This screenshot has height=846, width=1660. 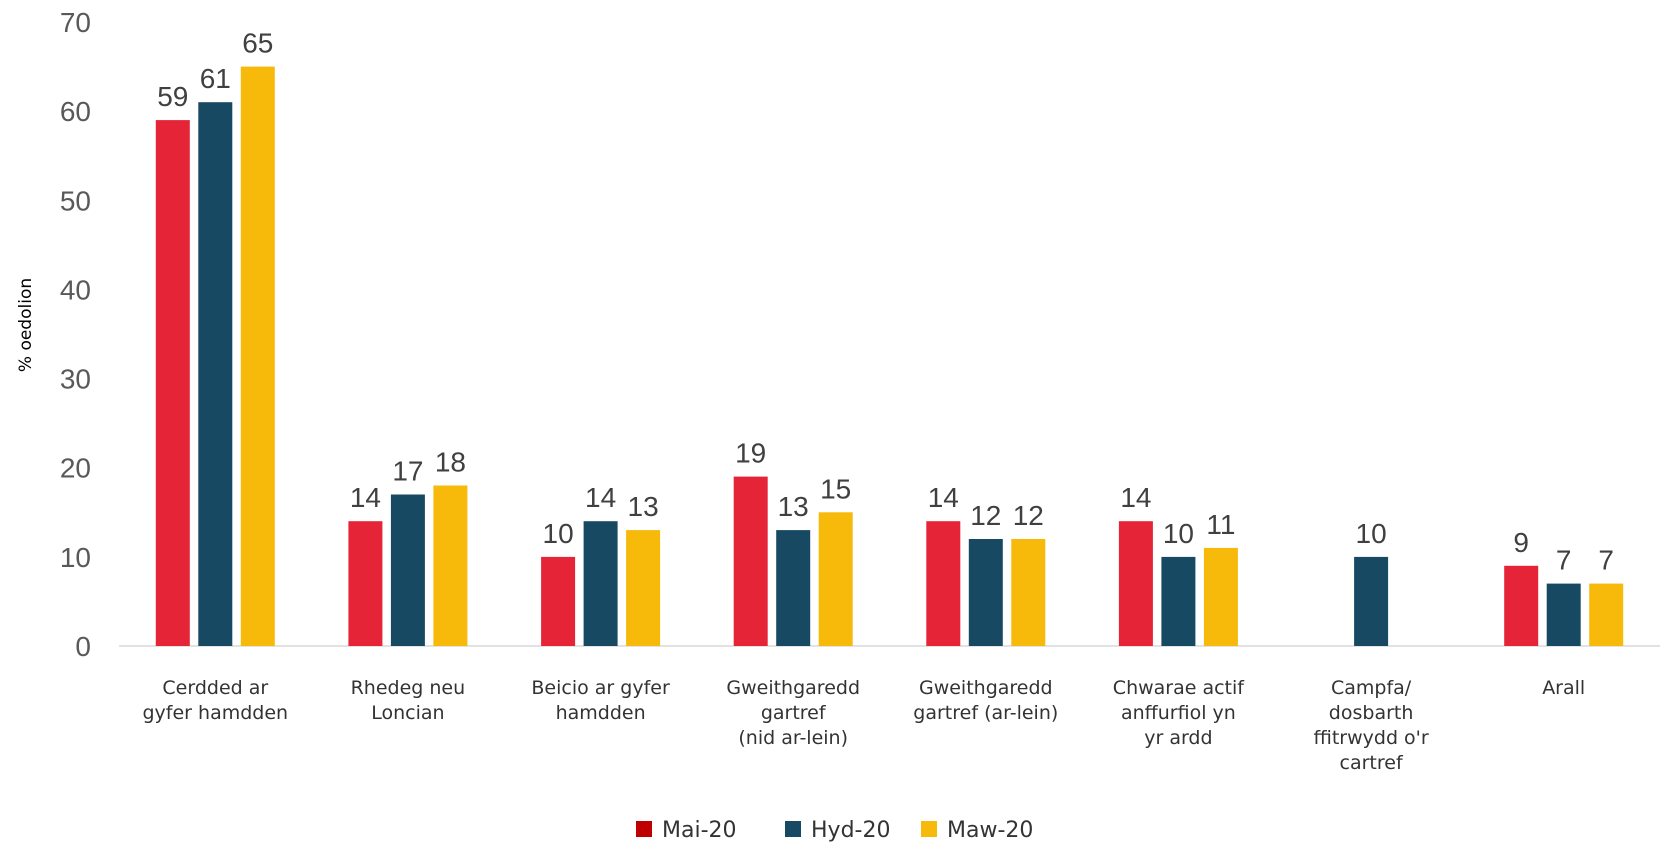 What do you see at coordinates (699, 830) in the screenshot?
I see `legend-label: Mai-20` at bounding box center [699, 830].